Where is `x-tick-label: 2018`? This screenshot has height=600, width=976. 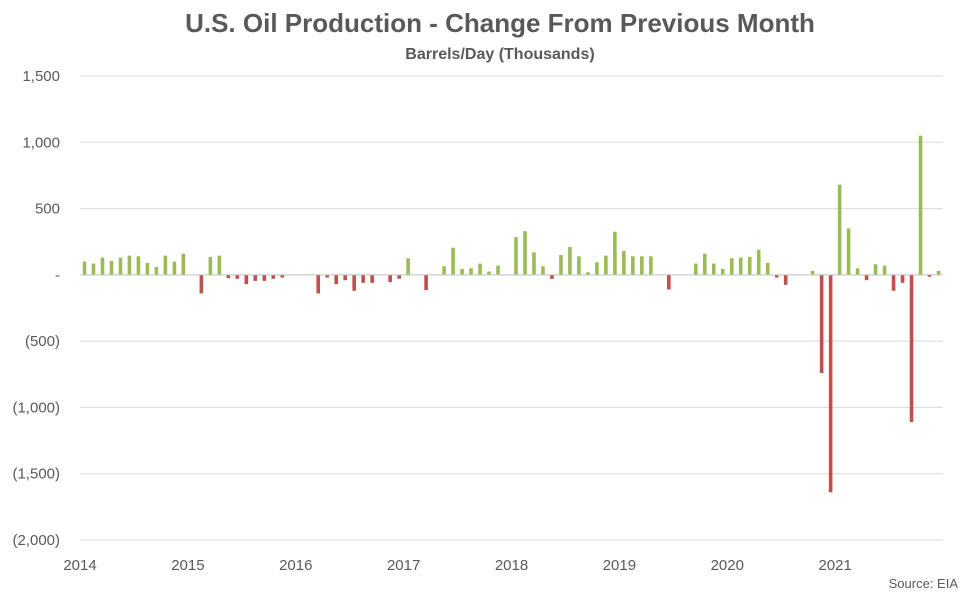 x-tick-label: 2018 is located at coordinates (511, 565).